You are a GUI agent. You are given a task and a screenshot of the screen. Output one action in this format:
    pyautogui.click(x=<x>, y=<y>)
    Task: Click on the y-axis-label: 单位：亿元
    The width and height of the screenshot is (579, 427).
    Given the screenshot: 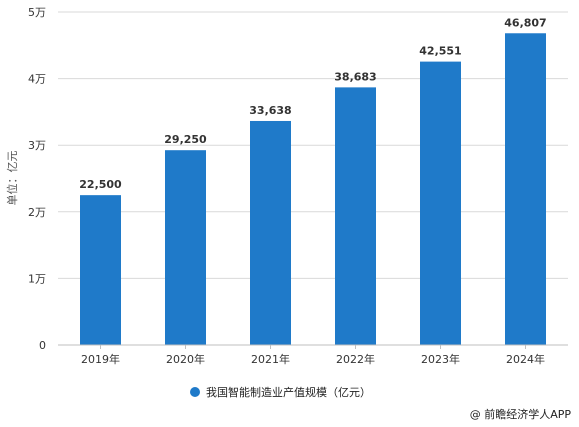 What is the action you would take?
    pyautogui.click(x=12, y=178)
    